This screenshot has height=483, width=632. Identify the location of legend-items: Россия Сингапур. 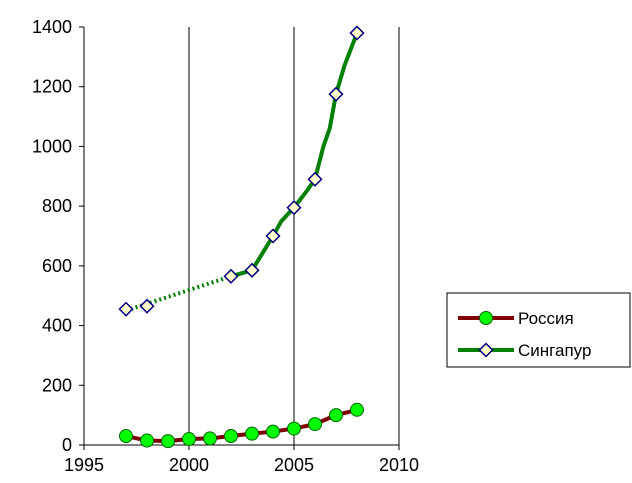
(524, 334).